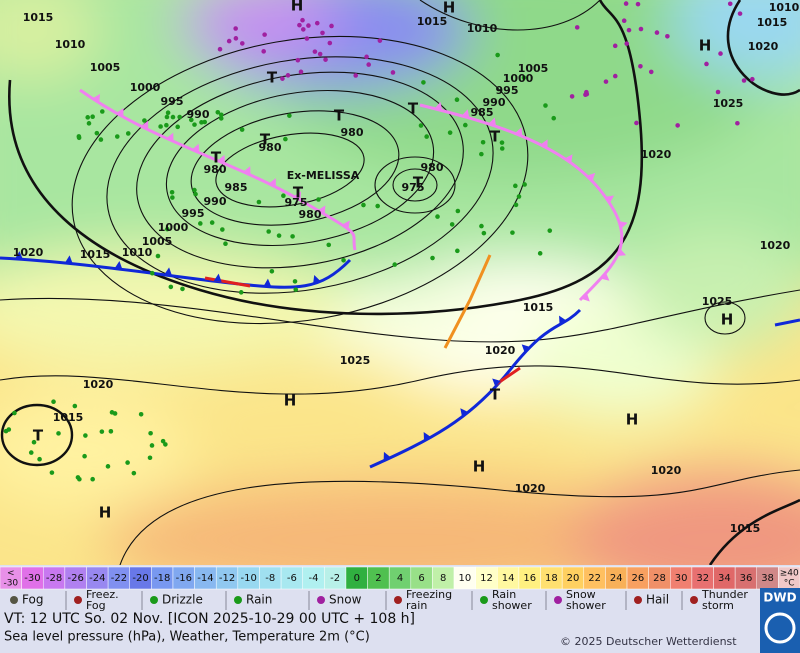  Describe the element at coordinates (265, 140) in the screenshot. I see `pressure-center: T` at that location.